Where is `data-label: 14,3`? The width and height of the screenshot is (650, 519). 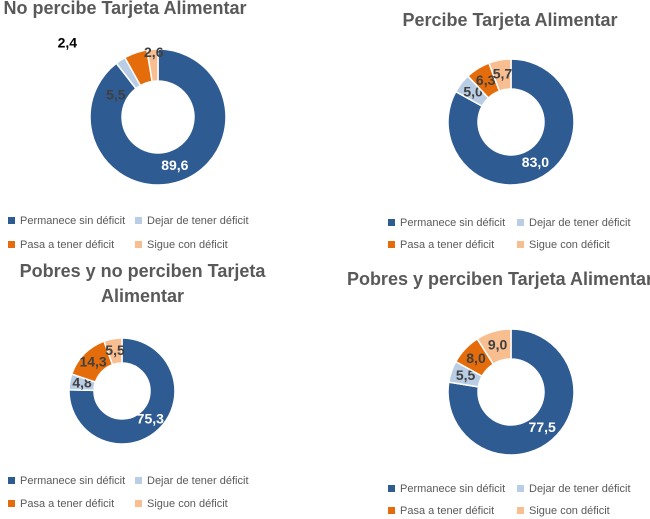 data-label: 14,3 is located at coordinates (92, 361).